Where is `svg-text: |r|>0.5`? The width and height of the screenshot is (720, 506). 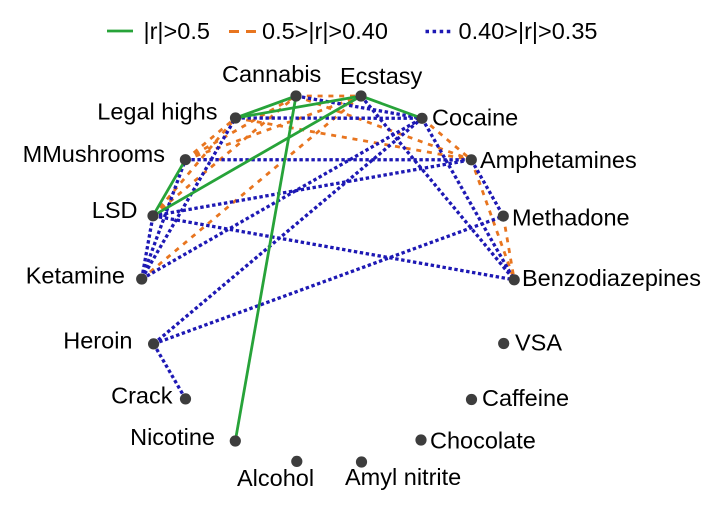 svg-text: |r|>0.5 is located at coordinates (177, 31).